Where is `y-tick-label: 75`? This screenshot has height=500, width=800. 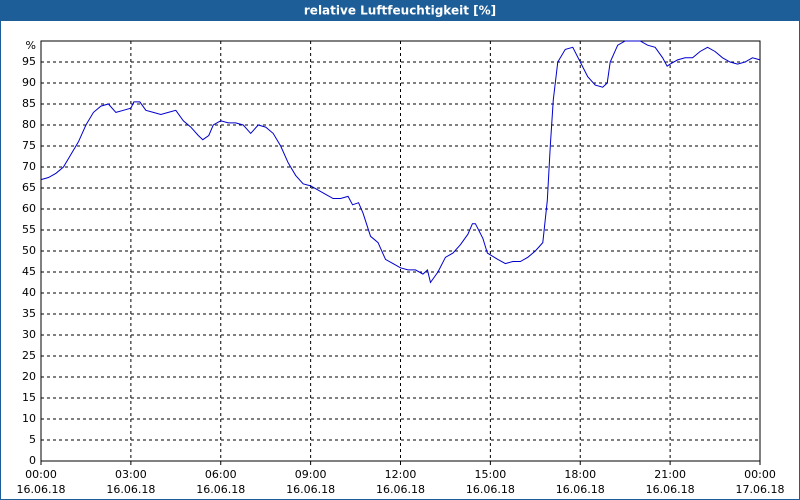
y-tick-label: 75 is located at coordinates (29, 145).